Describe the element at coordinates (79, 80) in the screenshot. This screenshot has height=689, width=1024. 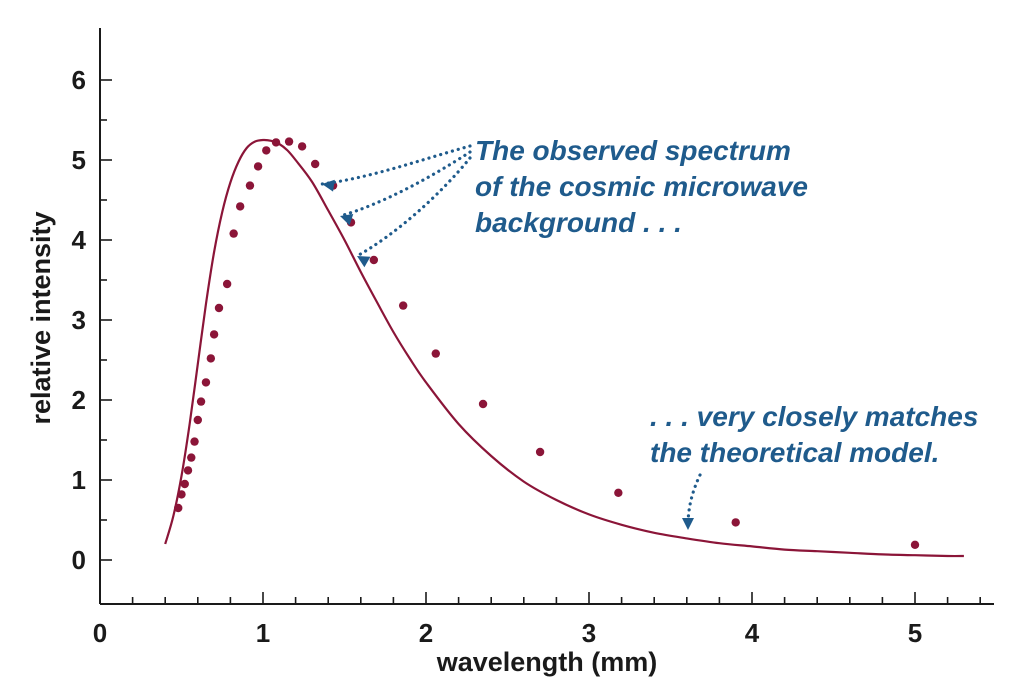
I see `y-tick-label: 6` at that location.